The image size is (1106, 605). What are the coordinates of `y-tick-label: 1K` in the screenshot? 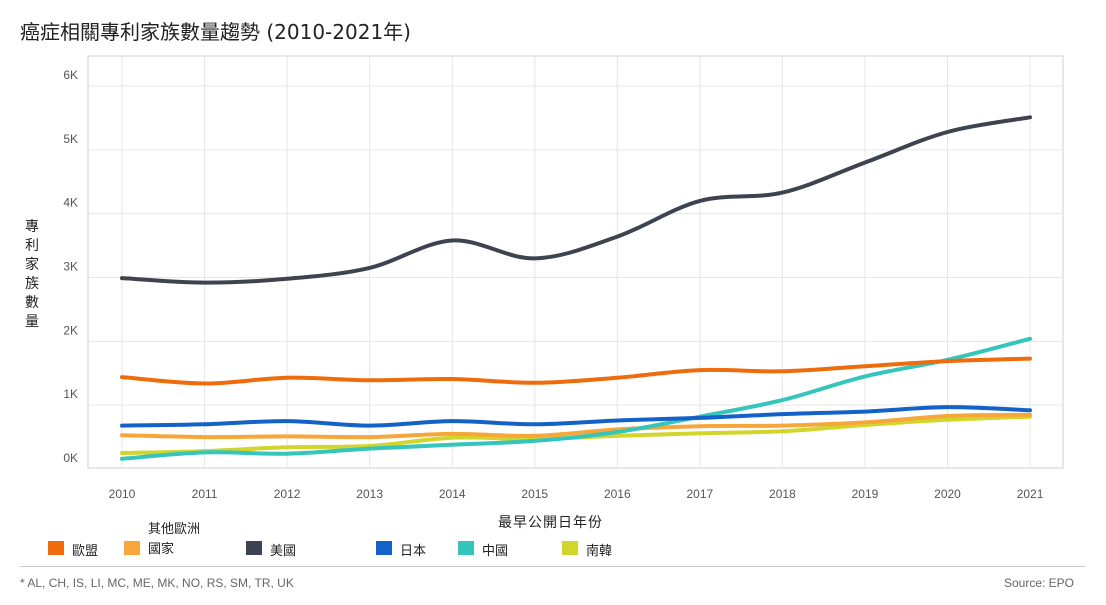 It's located at (70, 394).